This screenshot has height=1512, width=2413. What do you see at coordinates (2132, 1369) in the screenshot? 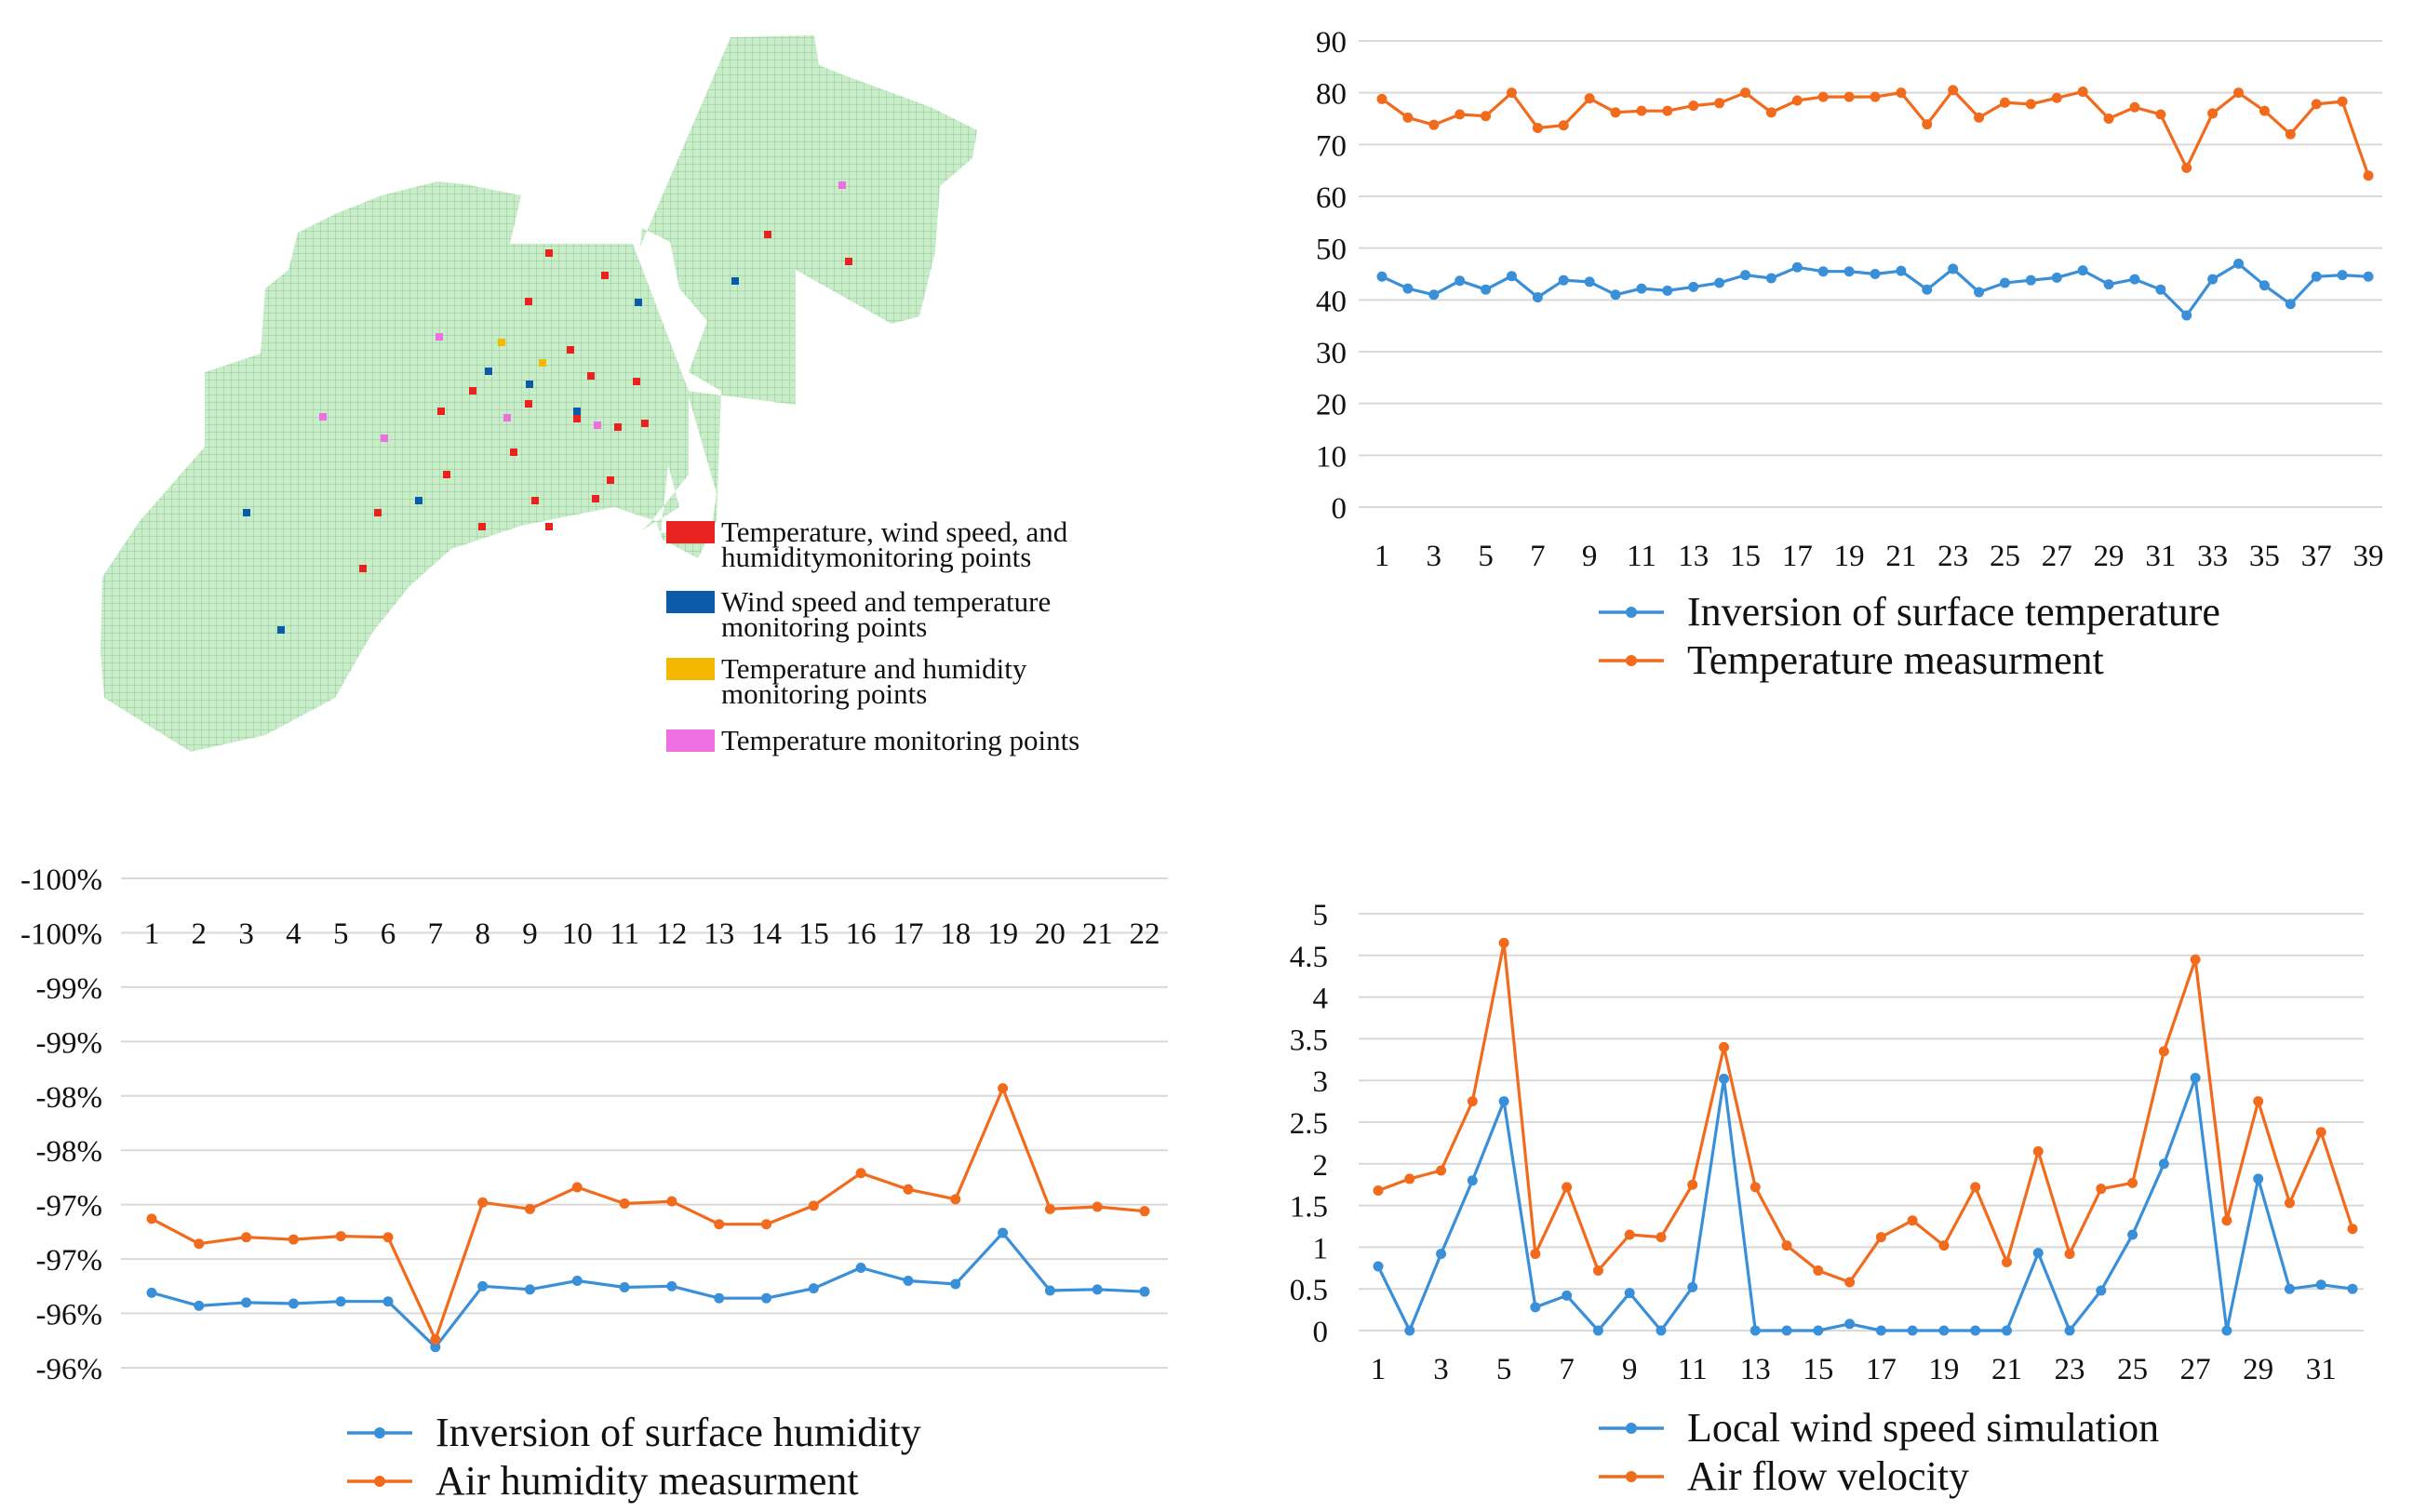
I see `x-tick-label: 25` at bounding box center [2132, 1369].